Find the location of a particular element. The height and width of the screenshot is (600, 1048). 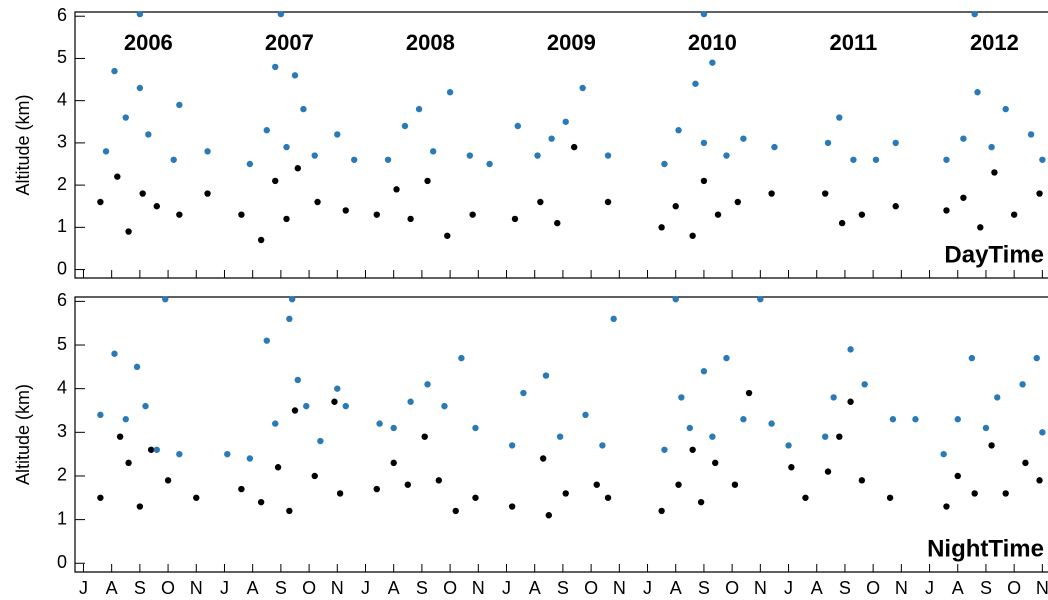

panel-label: DayTime is located at coordinates (994, 254).